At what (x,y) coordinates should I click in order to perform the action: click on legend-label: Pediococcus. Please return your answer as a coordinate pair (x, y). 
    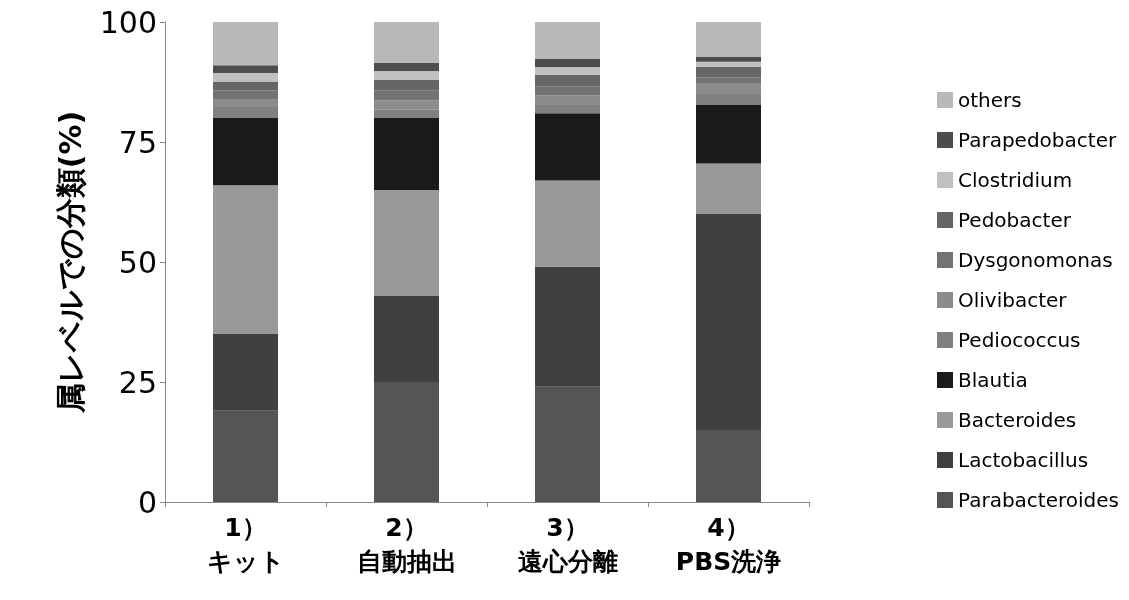
    Looking at the image, I should click on (1019, 340).